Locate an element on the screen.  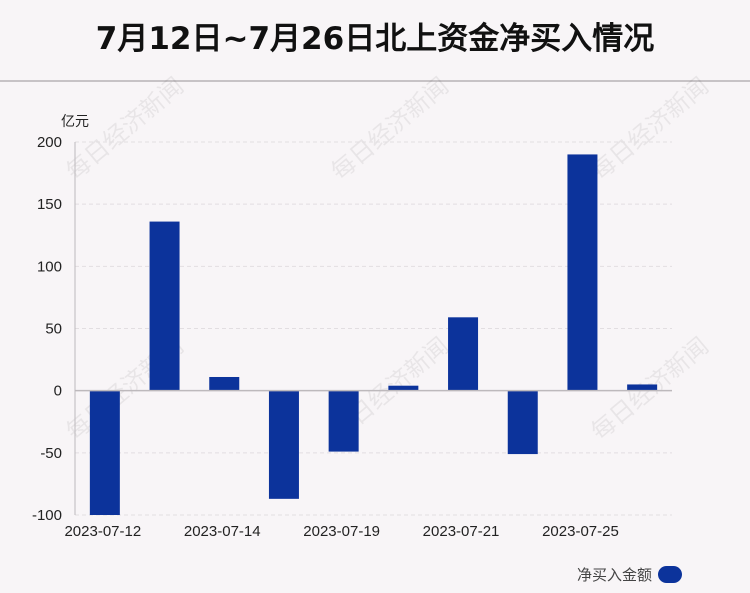
legend: 净买入金额 is located at coordinates (630, 574).